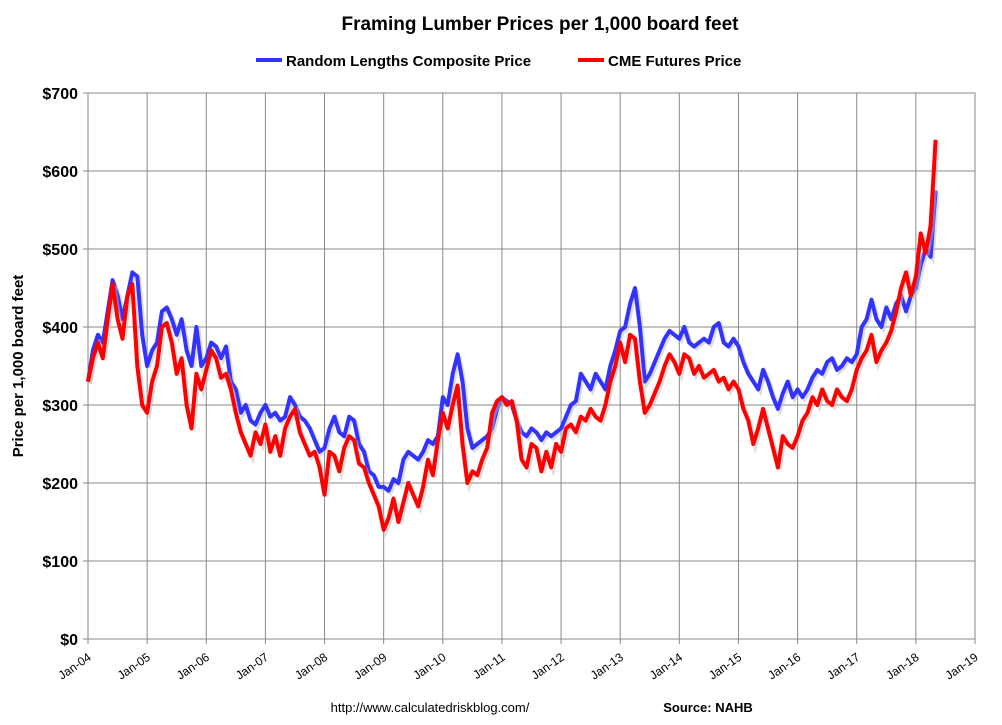  Describe the element at coordinates (489, 666) in the screenshot. I see `x-tick-label: Jan-11` at that location.